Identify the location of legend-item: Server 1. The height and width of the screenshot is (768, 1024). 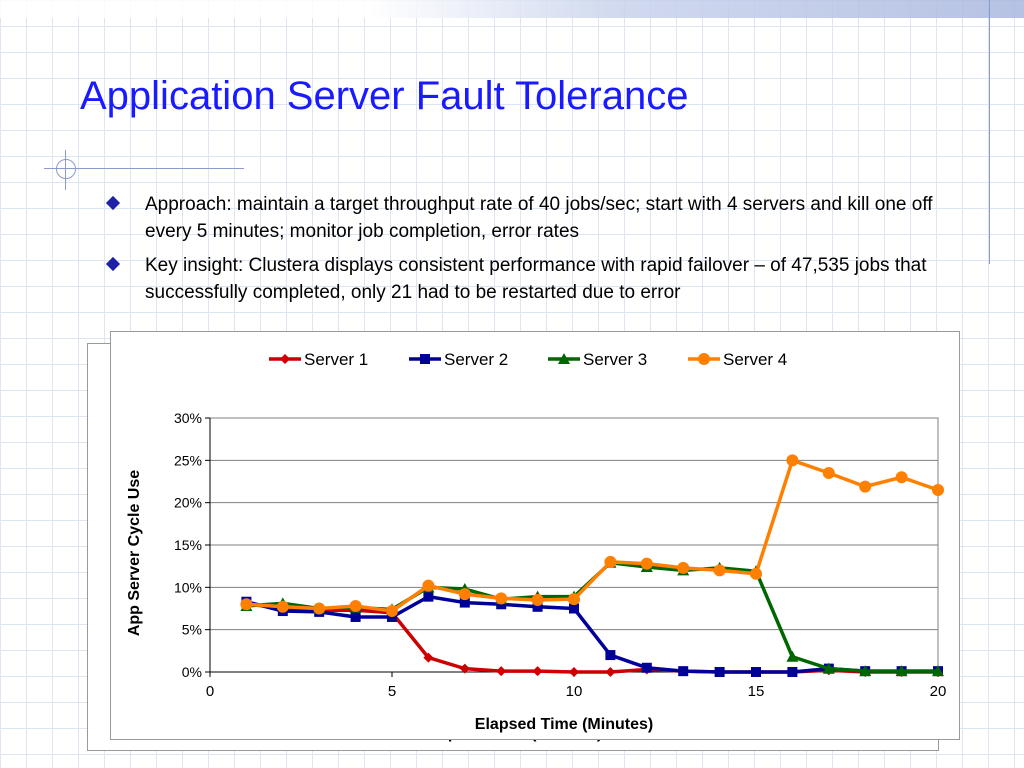
(318, 359).